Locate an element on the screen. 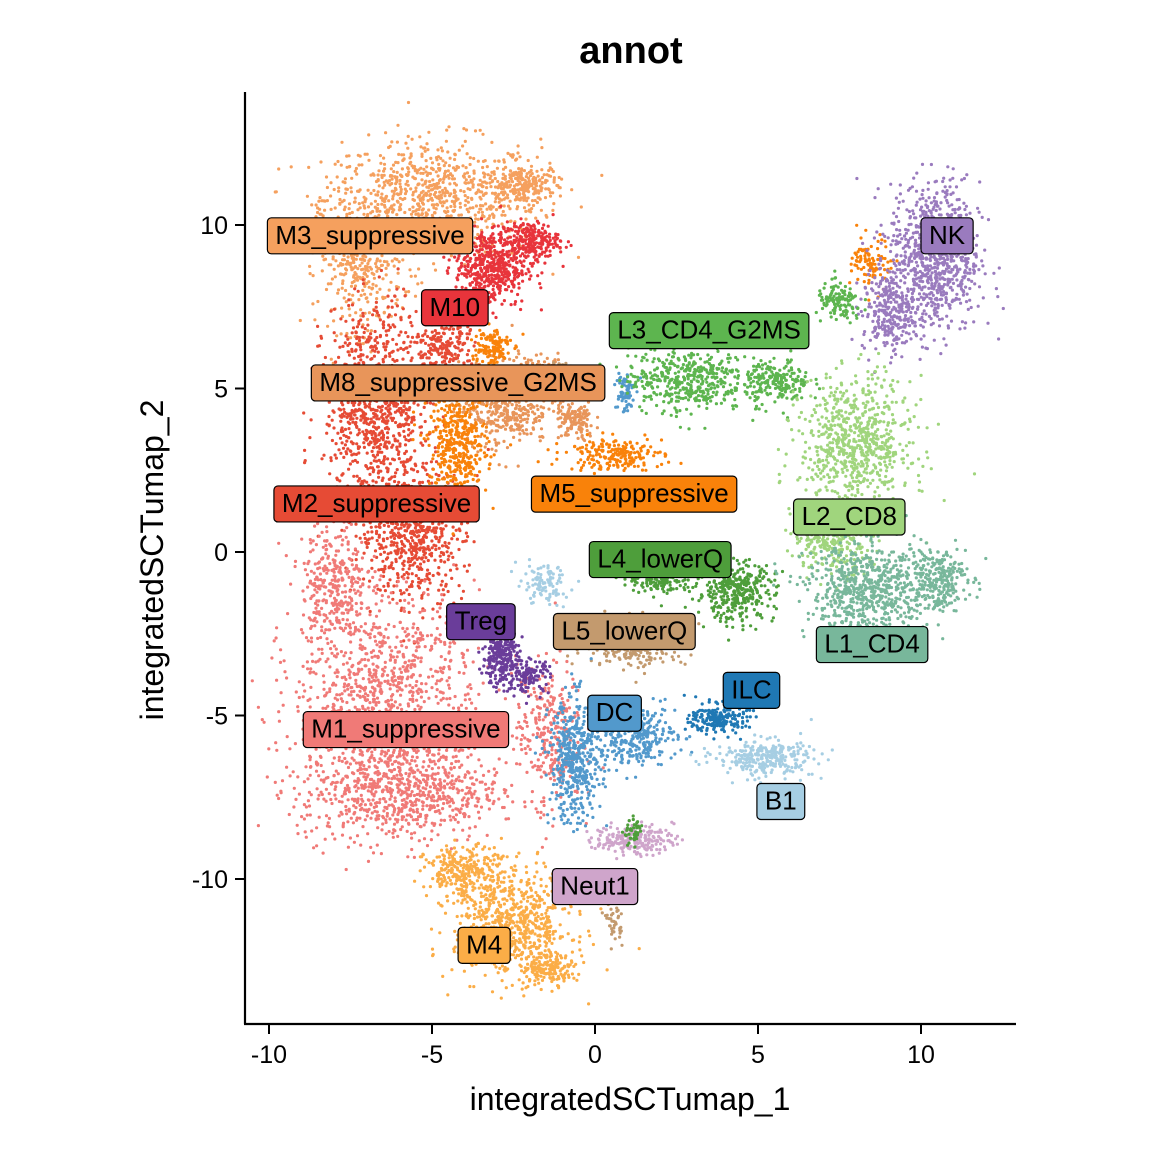 The image size is (1152, 1152). x-tick-label: 0 is located at coordinates (595, 1055).